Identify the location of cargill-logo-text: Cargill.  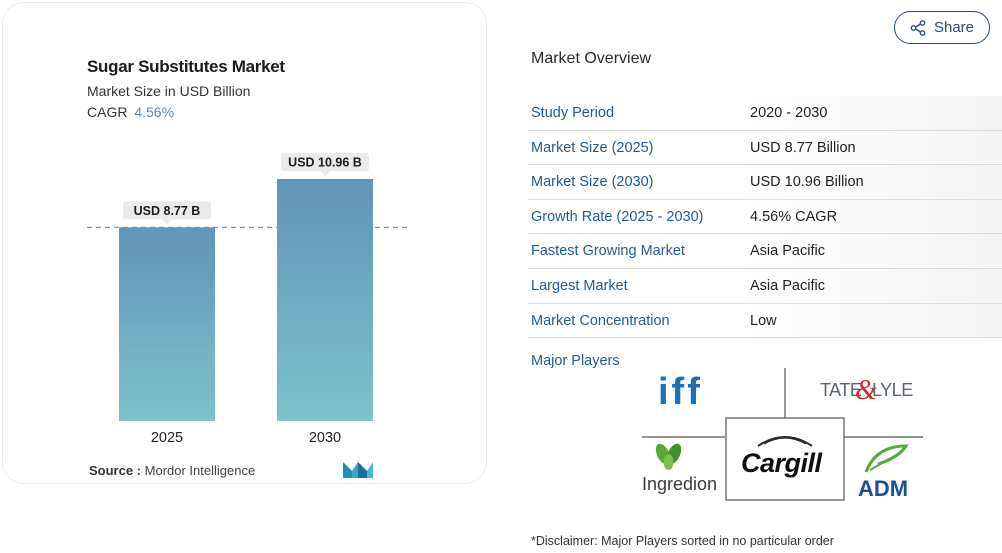
(782, 463).